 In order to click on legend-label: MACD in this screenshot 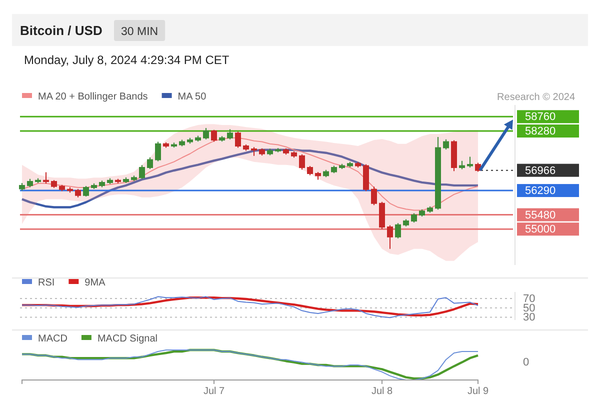, I will do `click(53, 339)`.